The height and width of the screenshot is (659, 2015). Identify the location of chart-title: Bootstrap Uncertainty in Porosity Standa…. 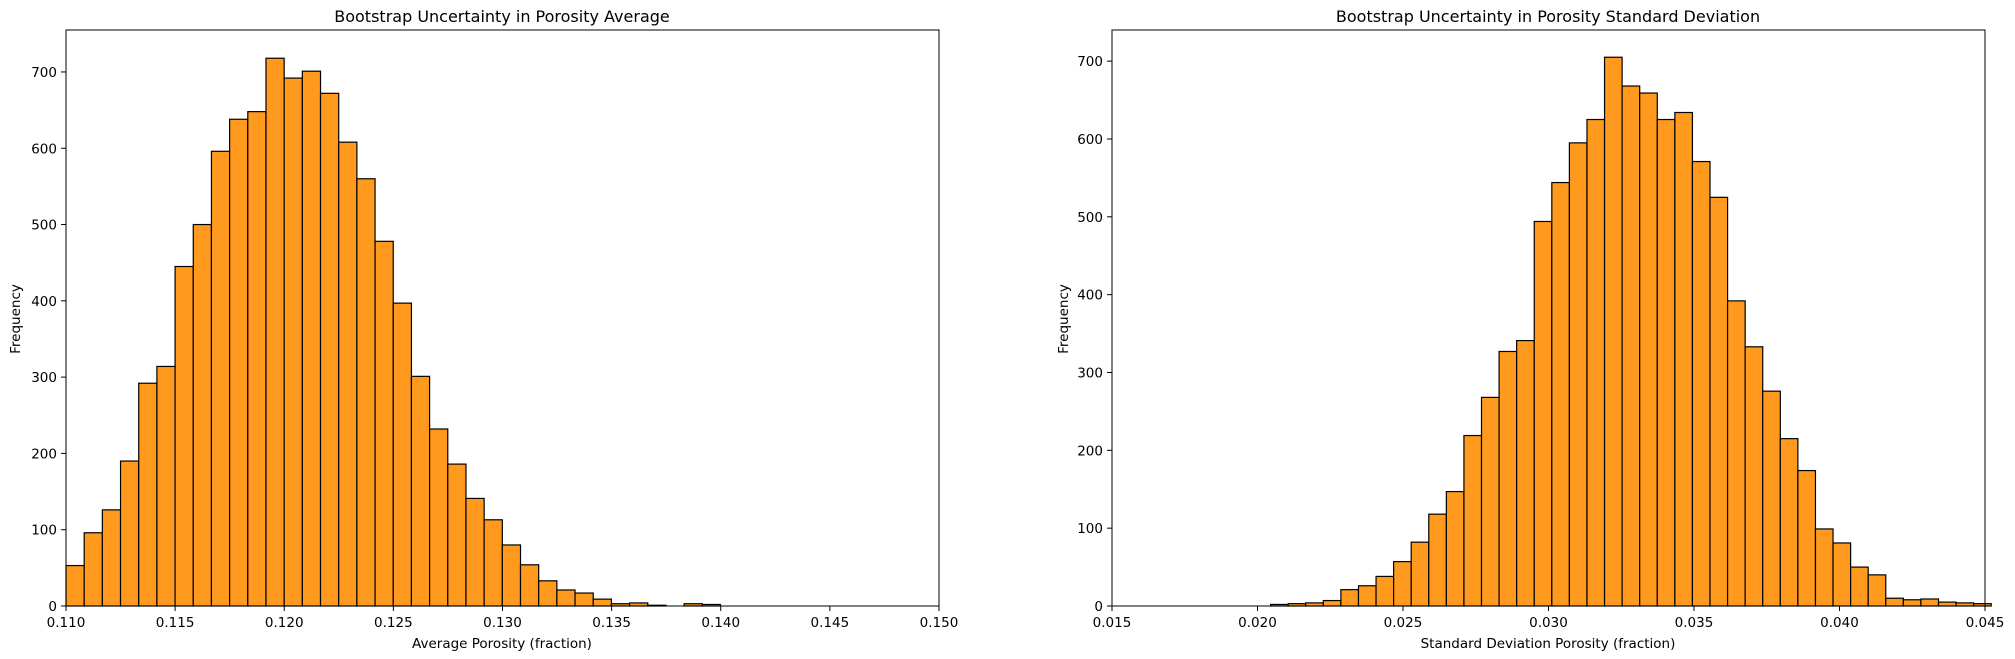
(1548, 16).